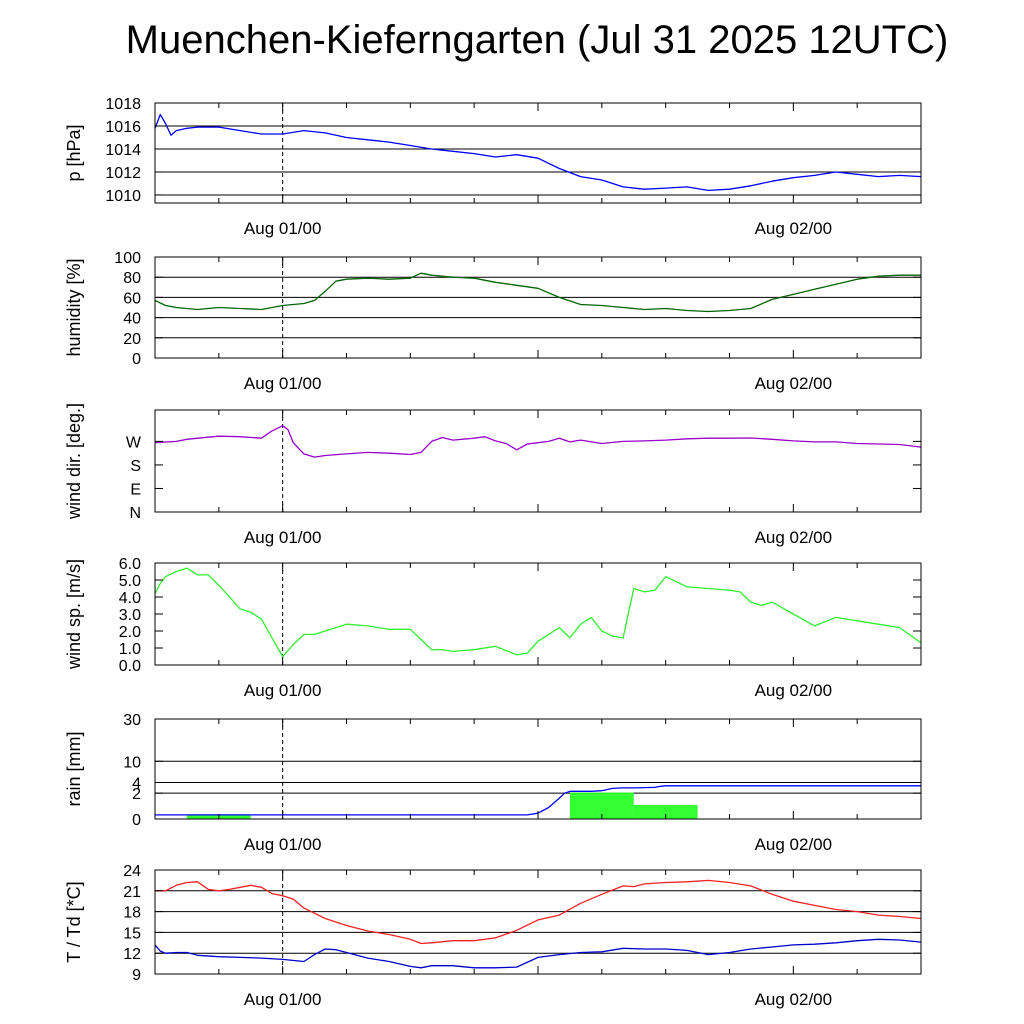  I want to click on rain-panel: 0 24 10 30 Aug 01/00 Aug 02/00 rain [mm], so click(493, 783).